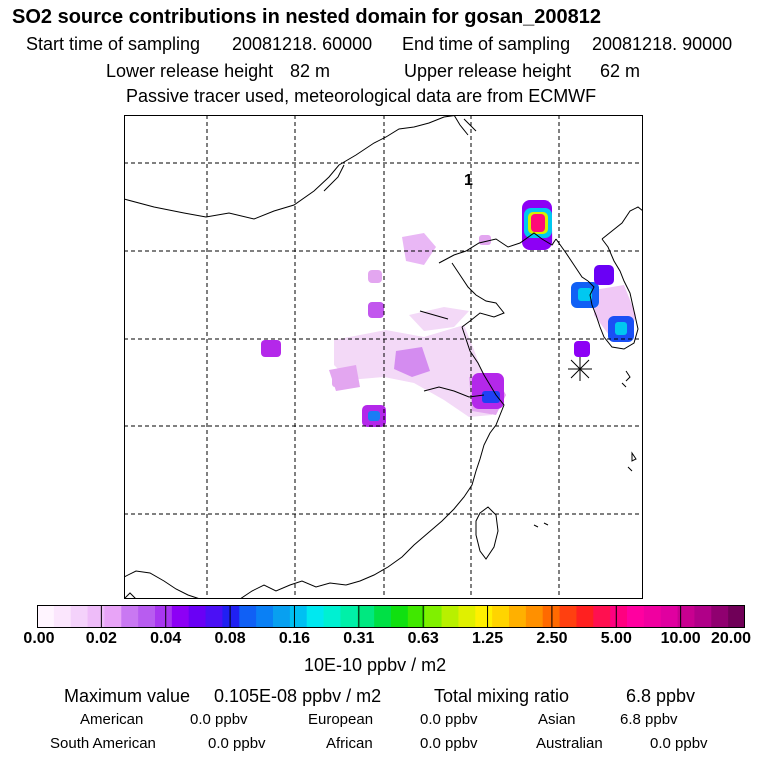 The image size is (768, 768). What do you see at coordinates (341, 380) in the screenshot?
I see `plume-spot-shanxi` at bounding box center [341, 380].